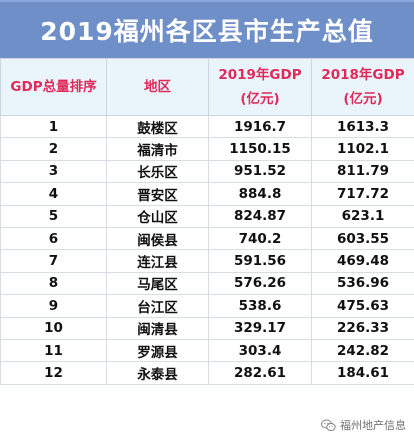 This screenshot has height=440, width=414. What do you see at coordinates (260, 194) in the screenshot?
I see `cell-gdp2019: 884.8` at bounding box center [260, 194].